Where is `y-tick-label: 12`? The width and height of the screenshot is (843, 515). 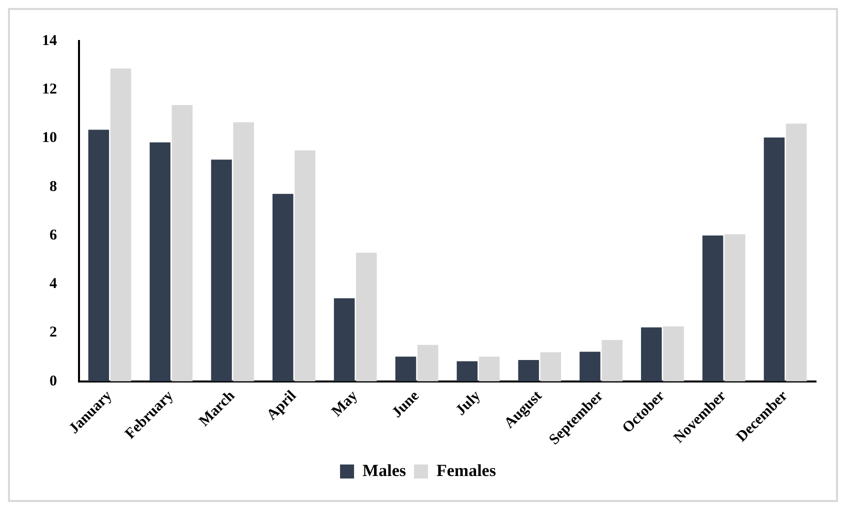 y-tick-label: 12 is located at coordinates (49, 90).